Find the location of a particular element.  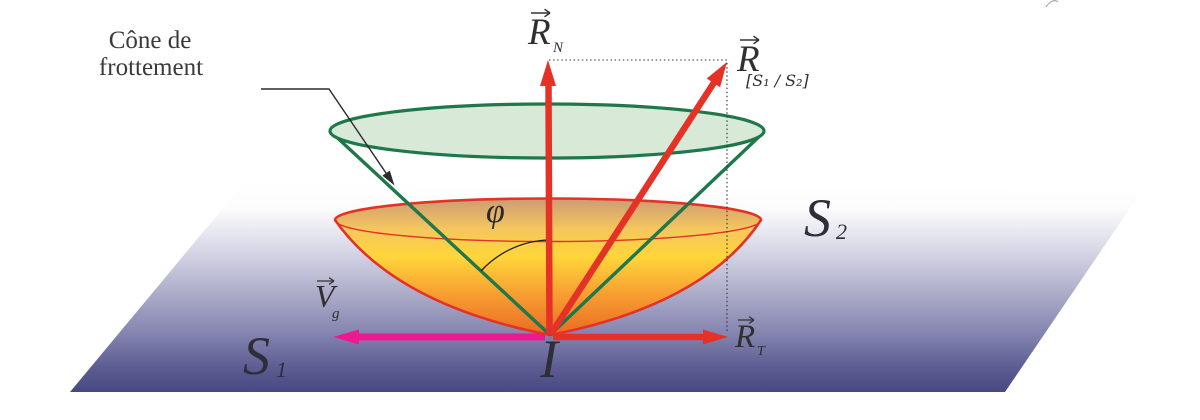

caption-cone-de-frottement: Cône de frottement is located at coordinates (151, 54).